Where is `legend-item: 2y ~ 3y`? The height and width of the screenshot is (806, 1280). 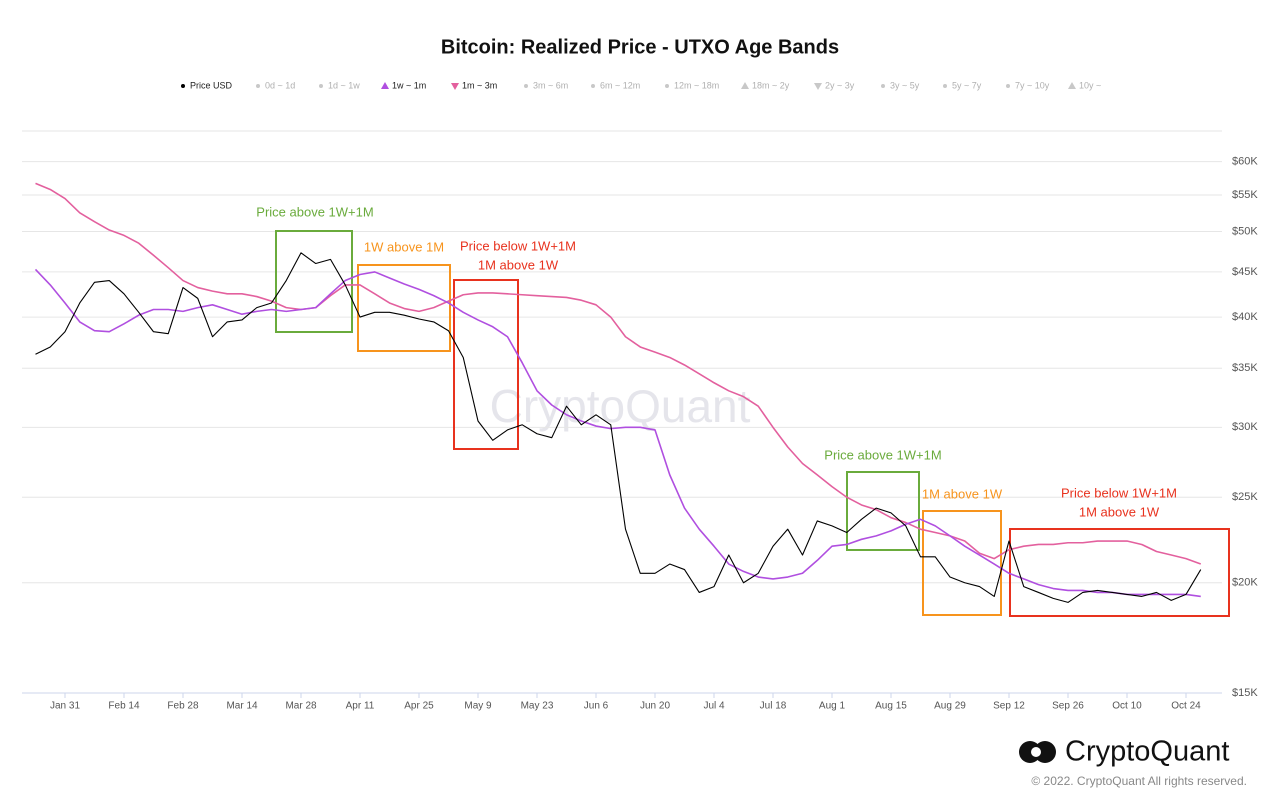
legend-item: 2y ~ 3y is located at coordinates (834, 85).